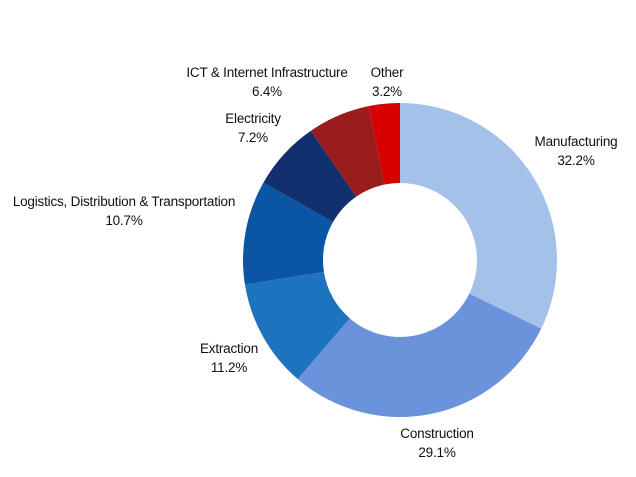 The height and width of the screenshot is (477, 636). What do you see at coordinates (347, 151) in the screenshot?
I see `segment-ict-internet-infrastructure` at bounding box center [347, 151].